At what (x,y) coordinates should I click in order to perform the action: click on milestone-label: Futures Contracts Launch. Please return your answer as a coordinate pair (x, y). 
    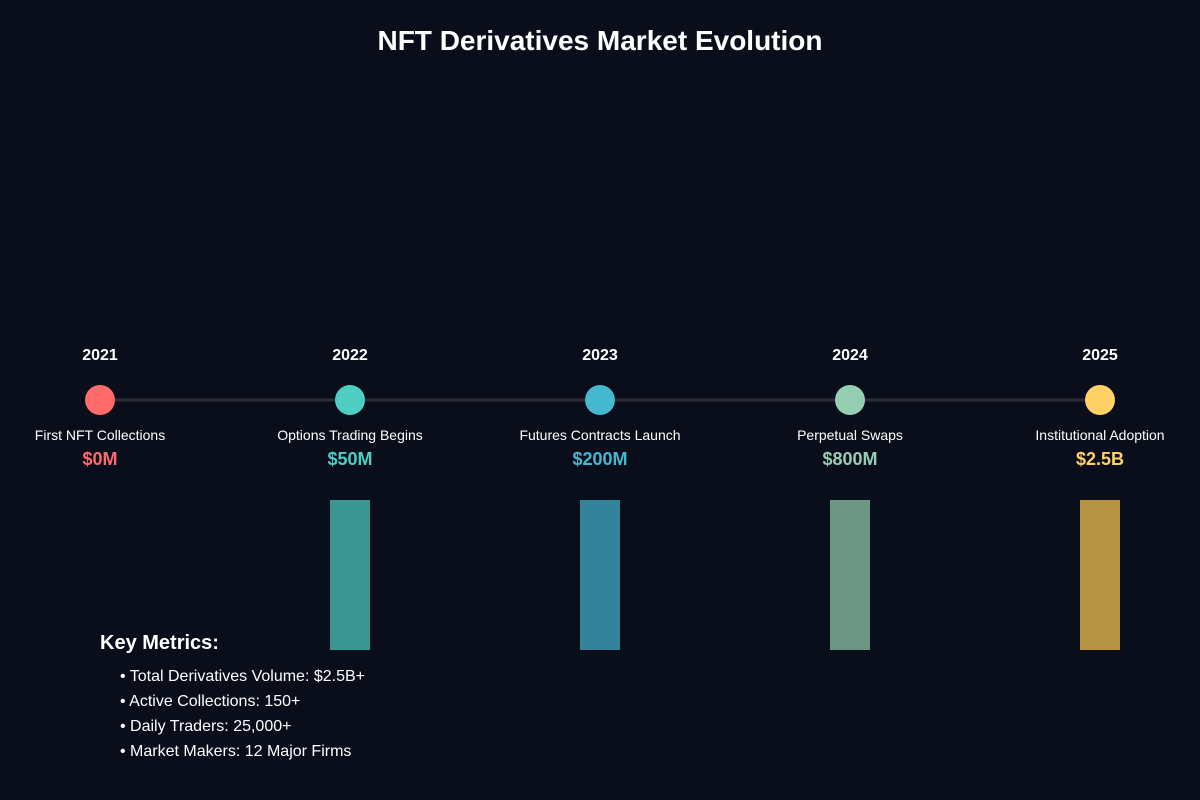
    Looking at the image, I should click on (599, 435).